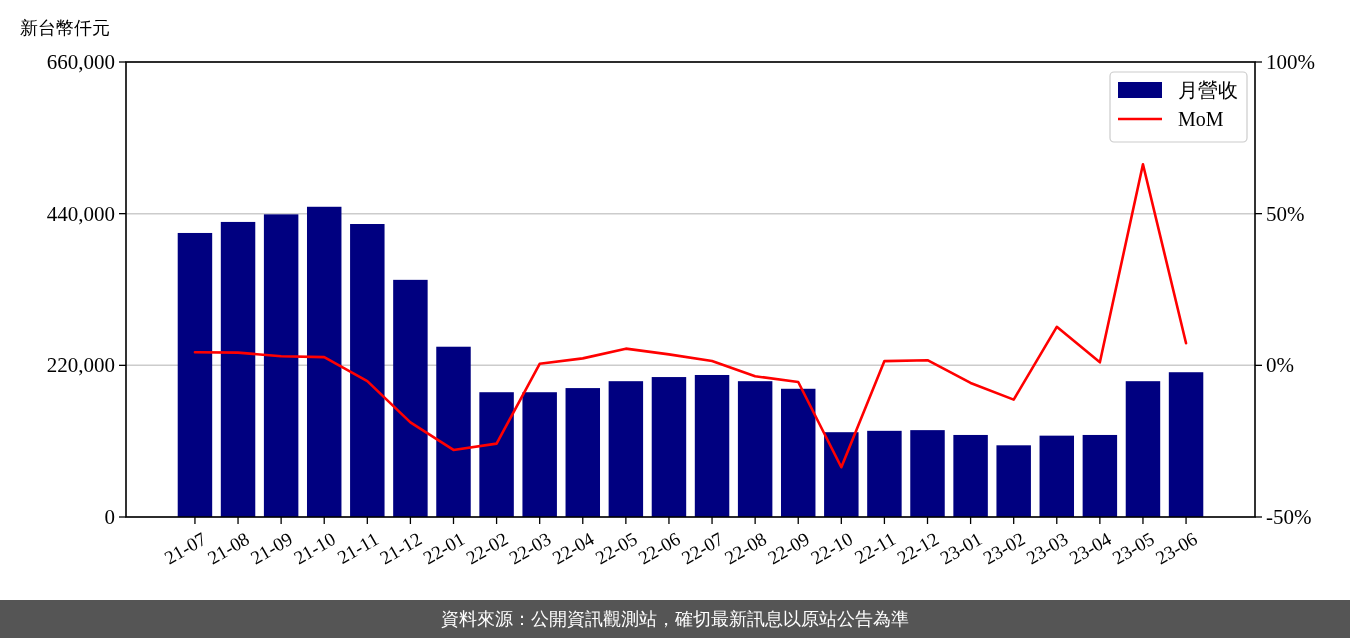 This screenshot has width=1350, height=638. What do you see at coordinates (1280, 365) in the screenshot?
I see `y2-tick-label: 0%` at bounding box center [1280, 365].